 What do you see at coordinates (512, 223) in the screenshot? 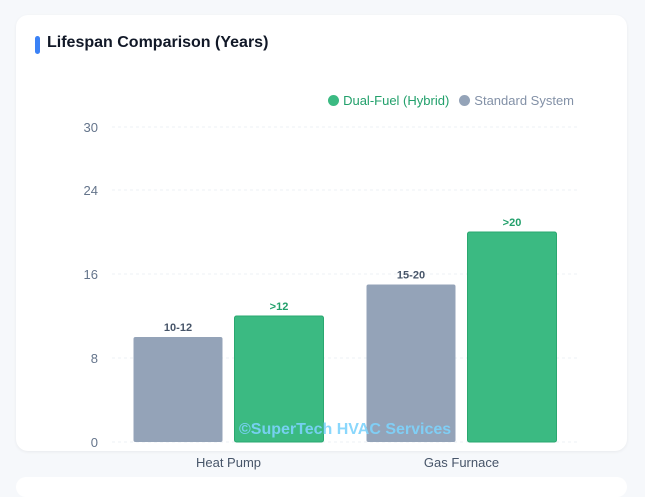
I see `data-label: >20` at bounding box center [512, 223].